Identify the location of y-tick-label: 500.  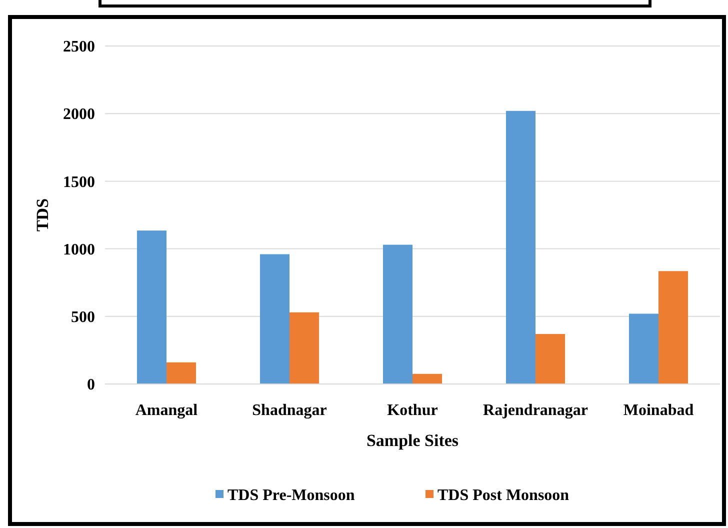
(83, 317).